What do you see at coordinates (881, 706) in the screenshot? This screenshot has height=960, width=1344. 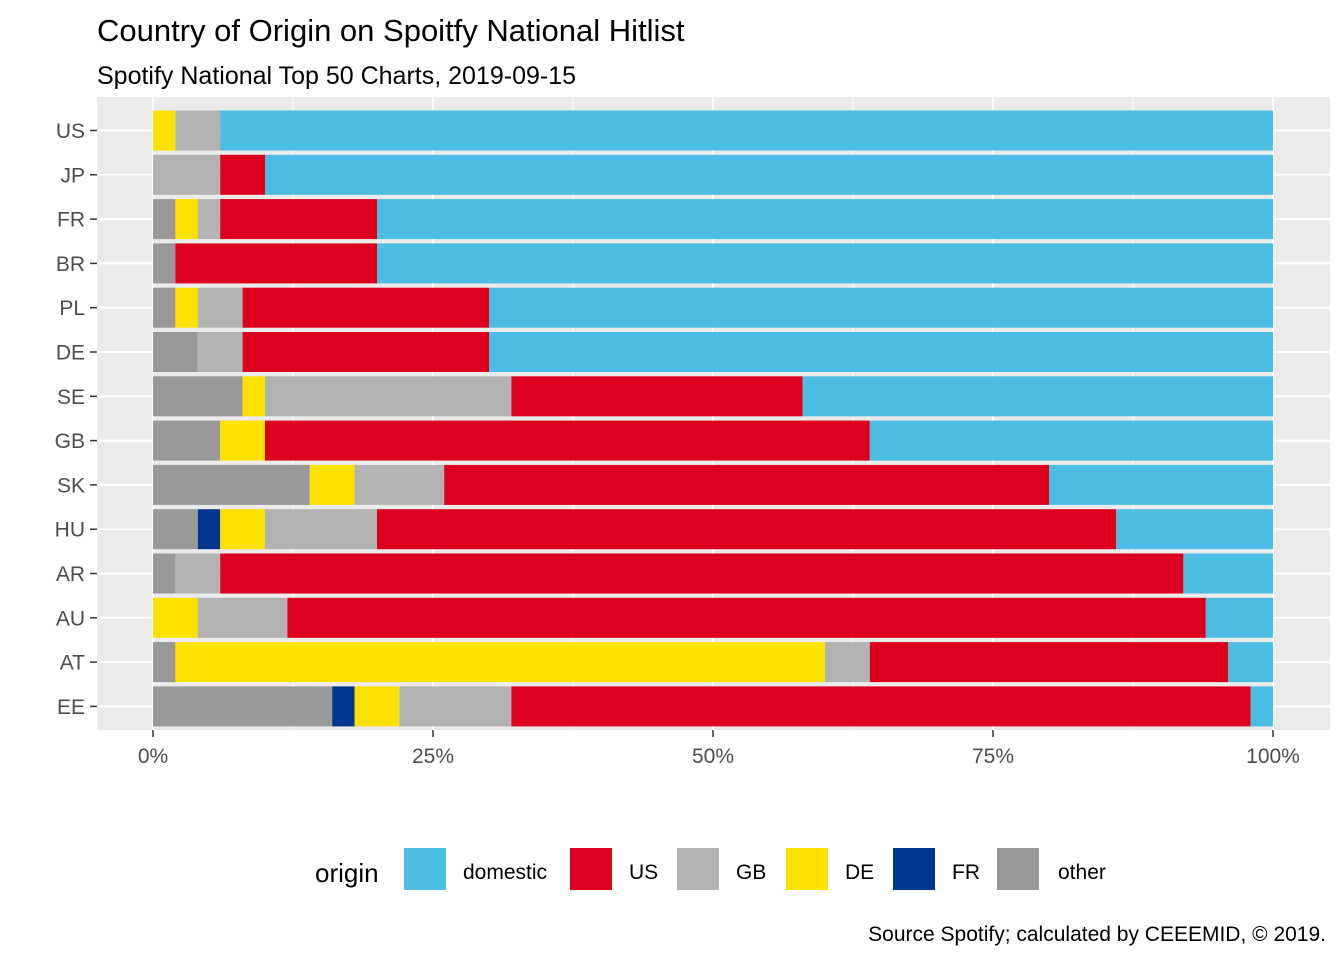 I see `bar-EE-US` at bounding box center [881, 706].